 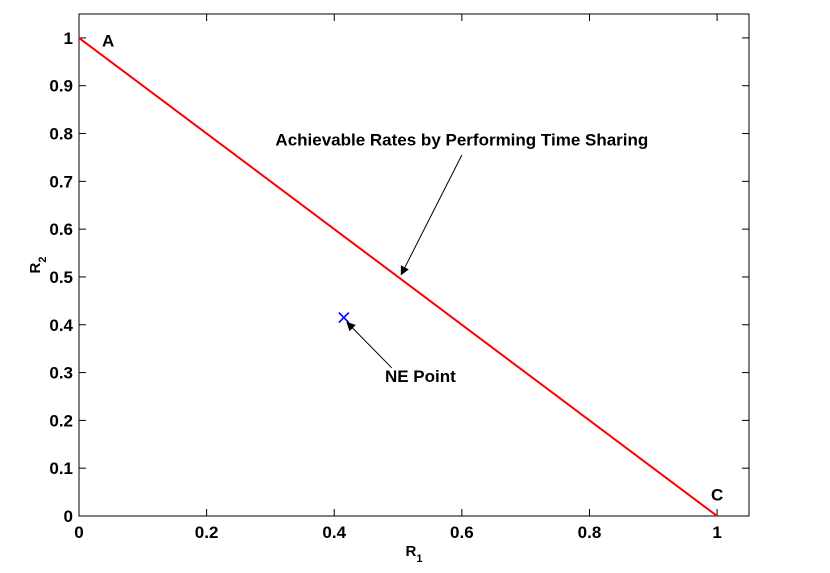 What do you see at coordinates (61, 277) in the screenshot?
I see `y-tick-label: 0.5` at bounding box center [61, 277].